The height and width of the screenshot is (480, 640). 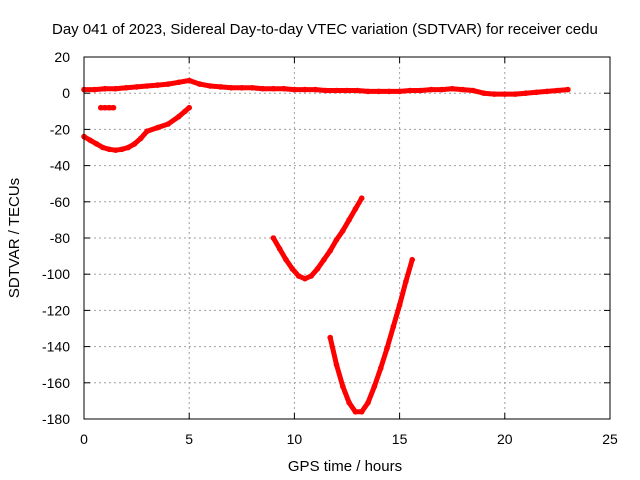 What do you see at coordinates (14, 238) in the screenshot?
I see `y-axis-label: SDTVAR / TECUs` at bounding box center [14, 238].